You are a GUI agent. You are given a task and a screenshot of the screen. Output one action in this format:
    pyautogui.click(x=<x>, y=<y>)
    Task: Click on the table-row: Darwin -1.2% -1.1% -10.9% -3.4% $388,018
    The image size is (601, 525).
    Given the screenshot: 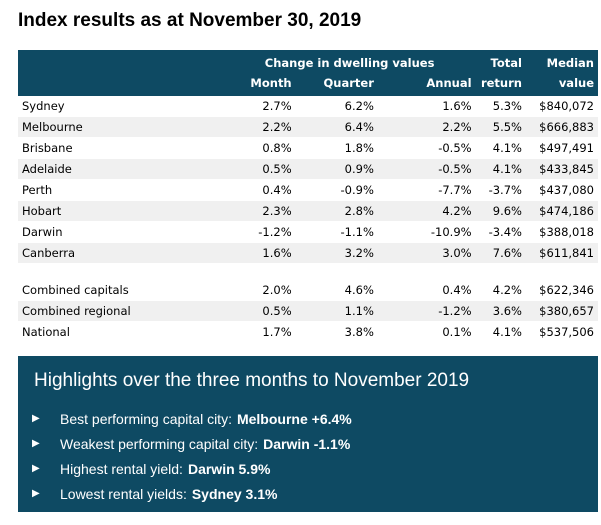 What is the action you would take?
    pyautogui.click(x=308, y=232)
    